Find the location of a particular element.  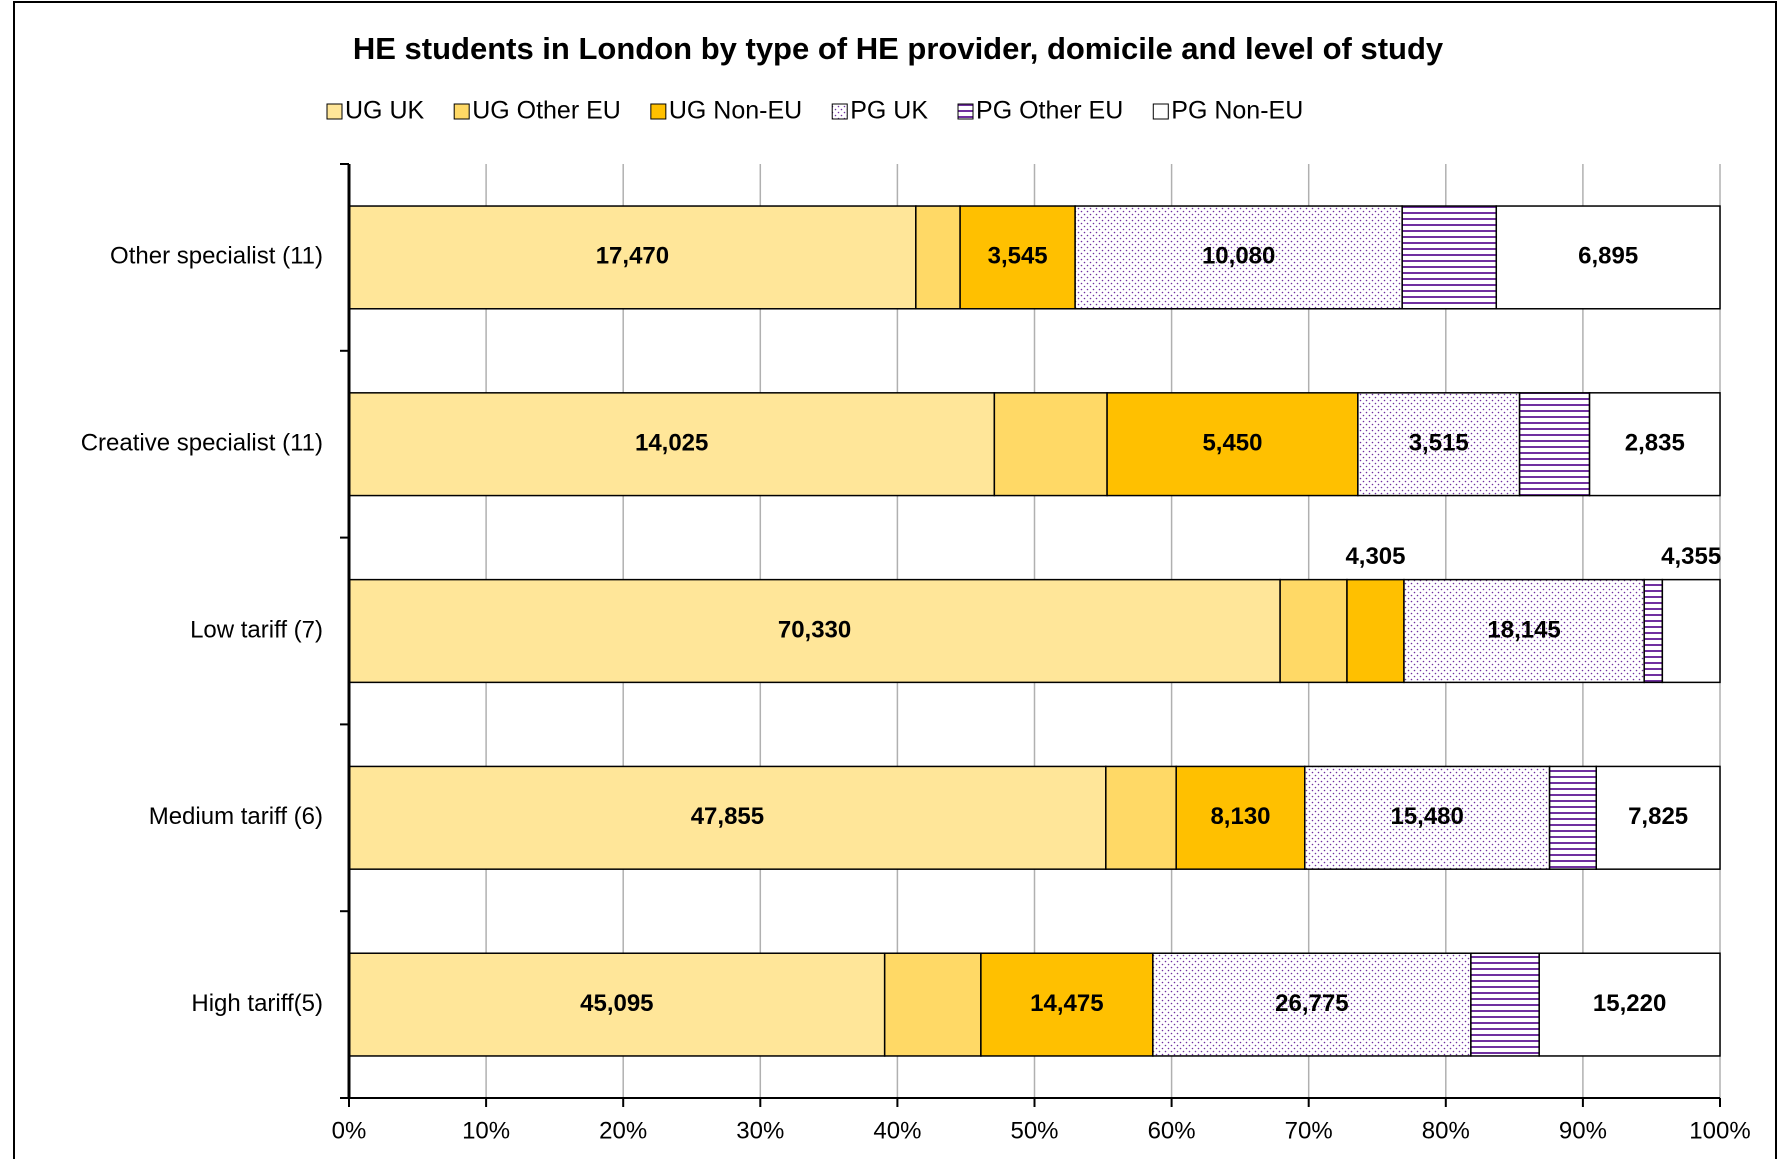

legend-label: PG Other EU is located at coordinates (1049, 111).